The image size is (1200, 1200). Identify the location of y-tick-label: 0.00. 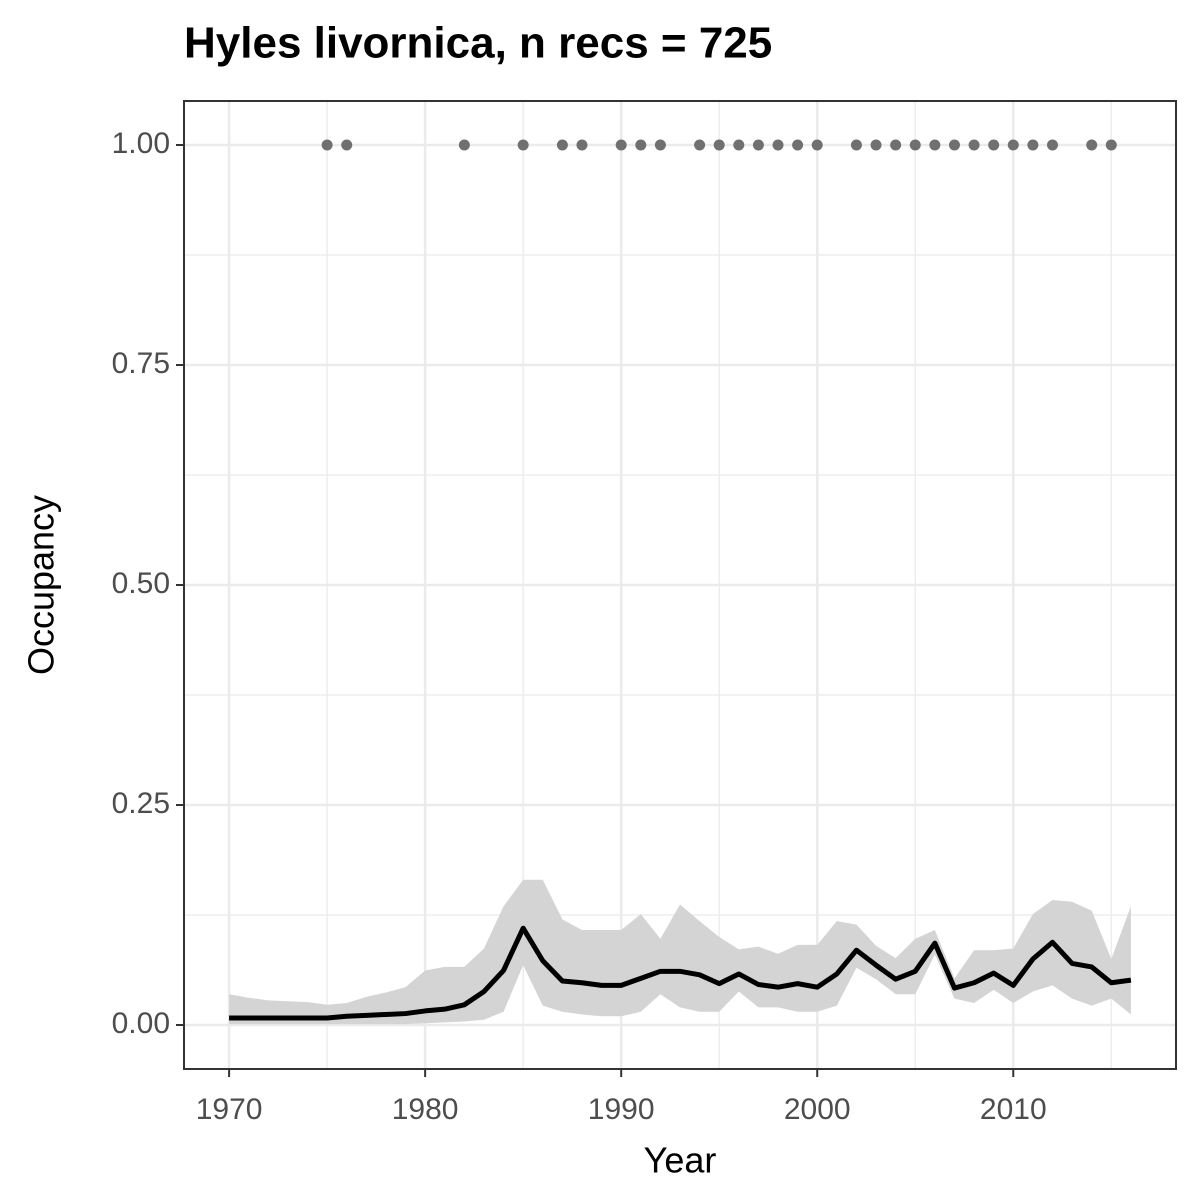
(141, 1023).